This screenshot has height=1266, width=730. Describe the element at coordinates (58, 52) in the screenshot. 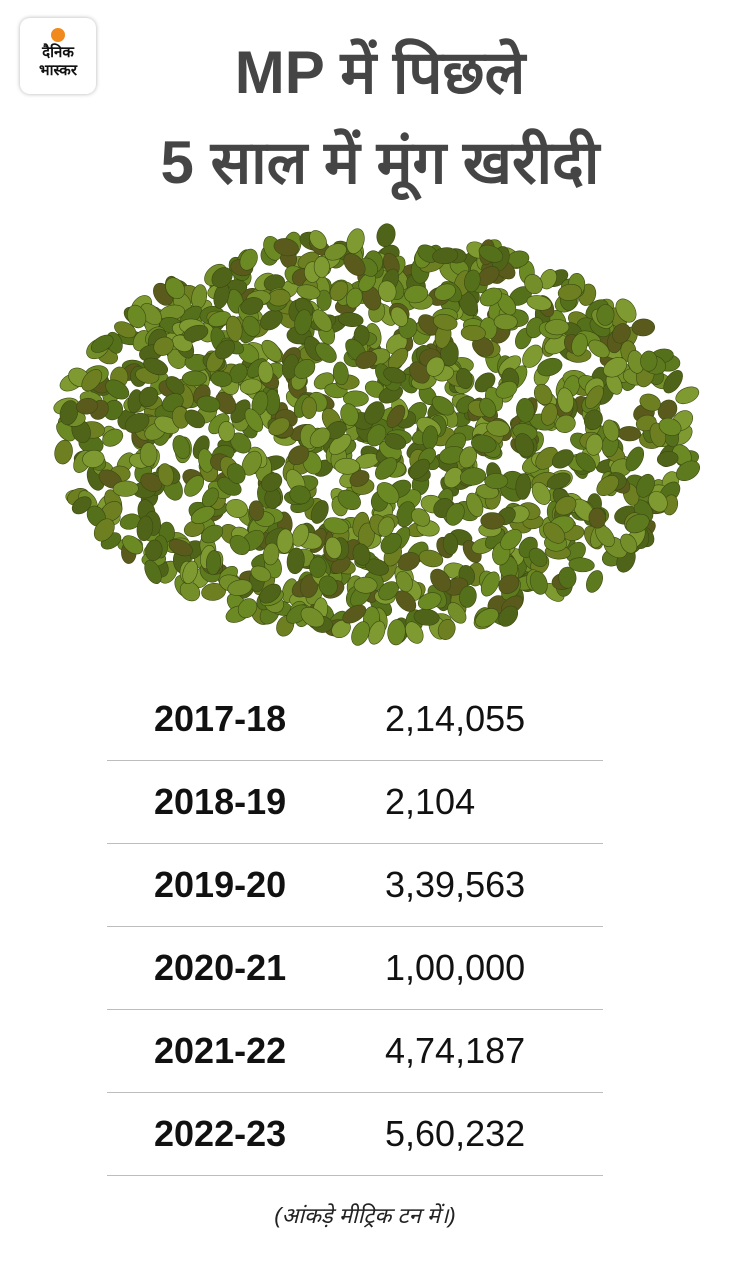

I see `logo-text: दैनिक` at that location.